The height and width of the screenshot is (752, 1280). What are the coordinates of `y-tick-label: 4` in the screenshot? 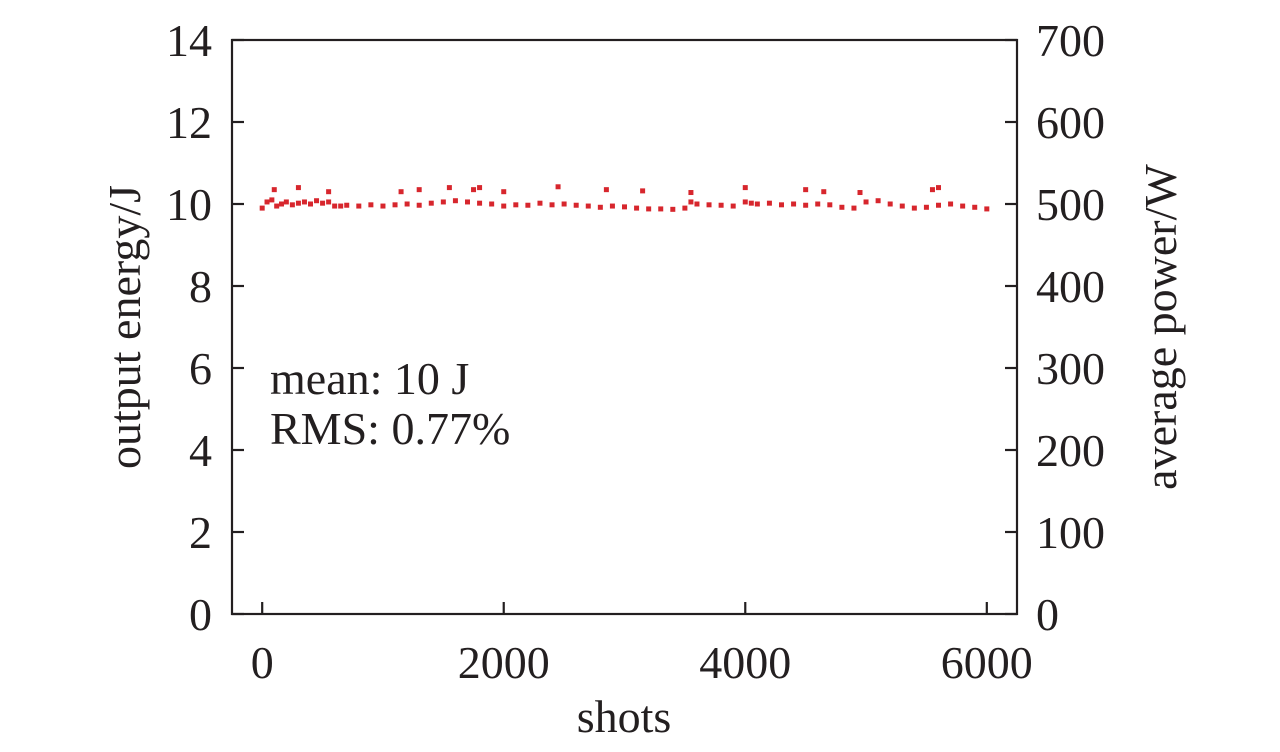 It's located at (200, 450).